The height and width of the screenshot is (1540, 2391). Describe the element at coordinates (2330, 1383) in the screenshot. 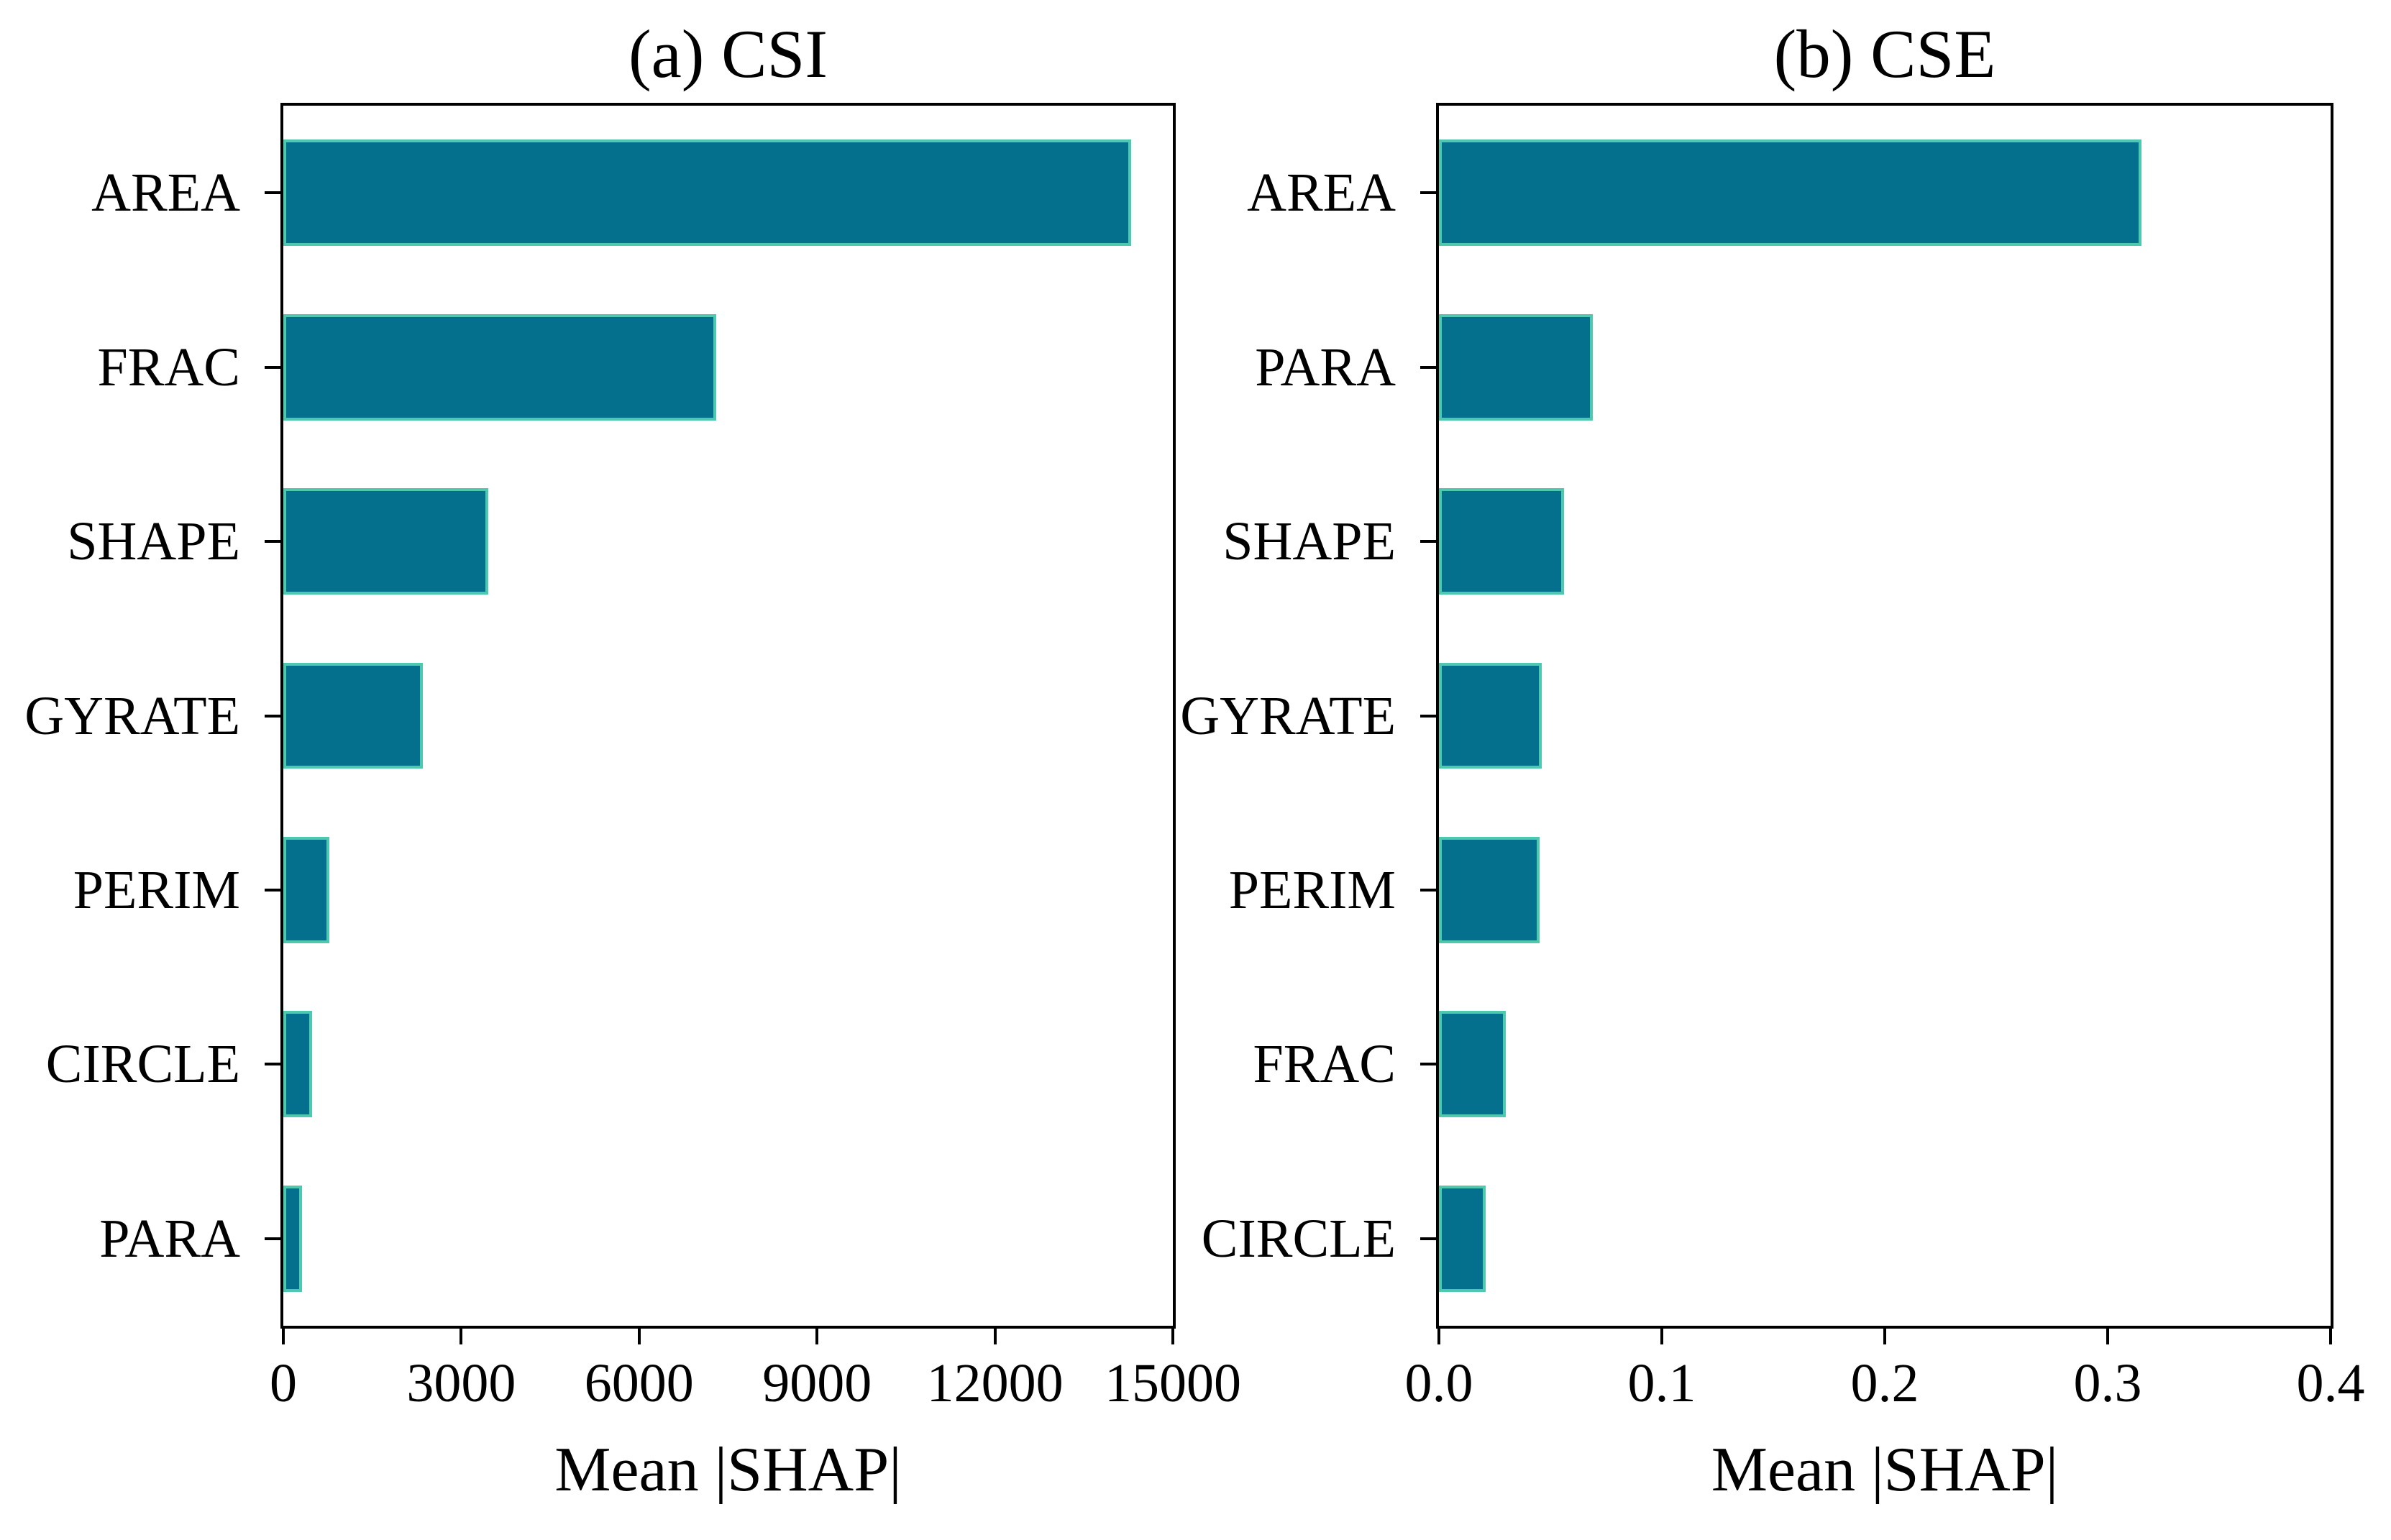

I see `x-tick-label: 0.4` at that location.